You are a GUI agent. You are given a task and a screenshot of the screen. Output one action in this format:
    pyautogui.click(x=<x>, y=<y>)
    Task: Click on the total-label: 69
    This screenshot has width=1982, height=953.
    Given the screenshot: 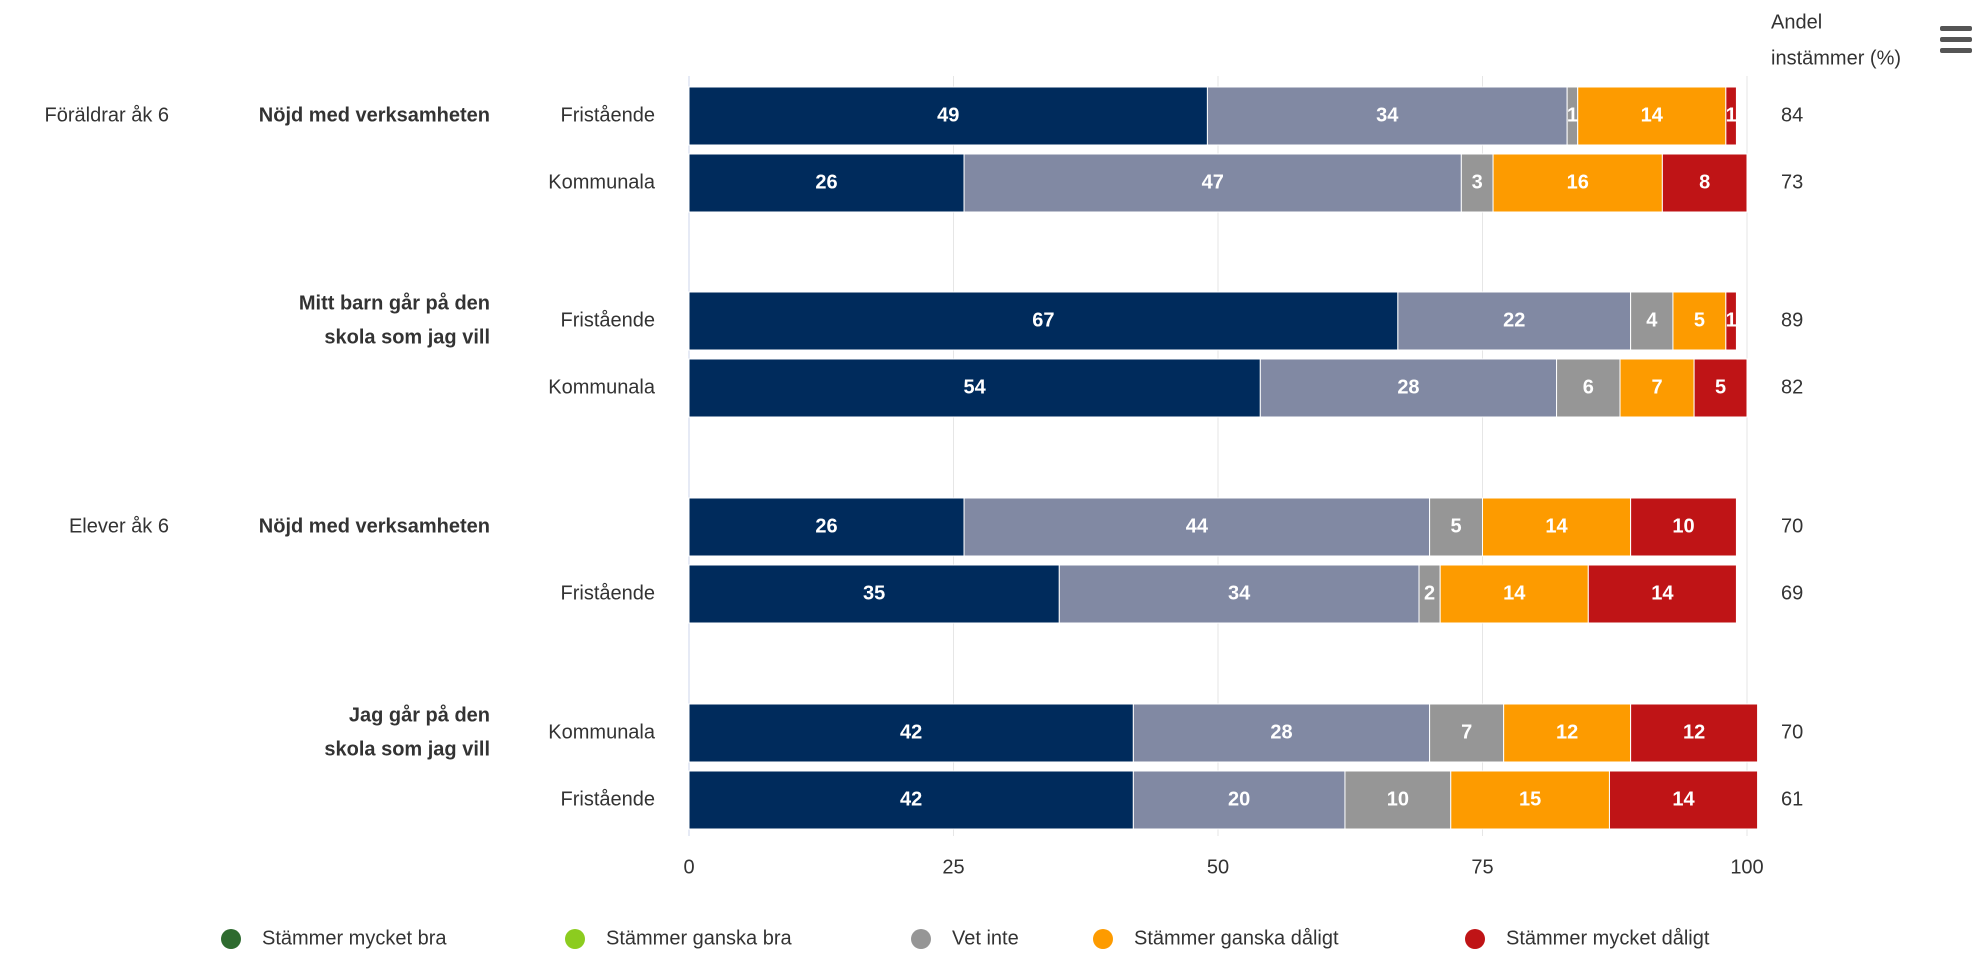 What is the action you would take?
    pyautogui.click(x=1792, y=593)
    